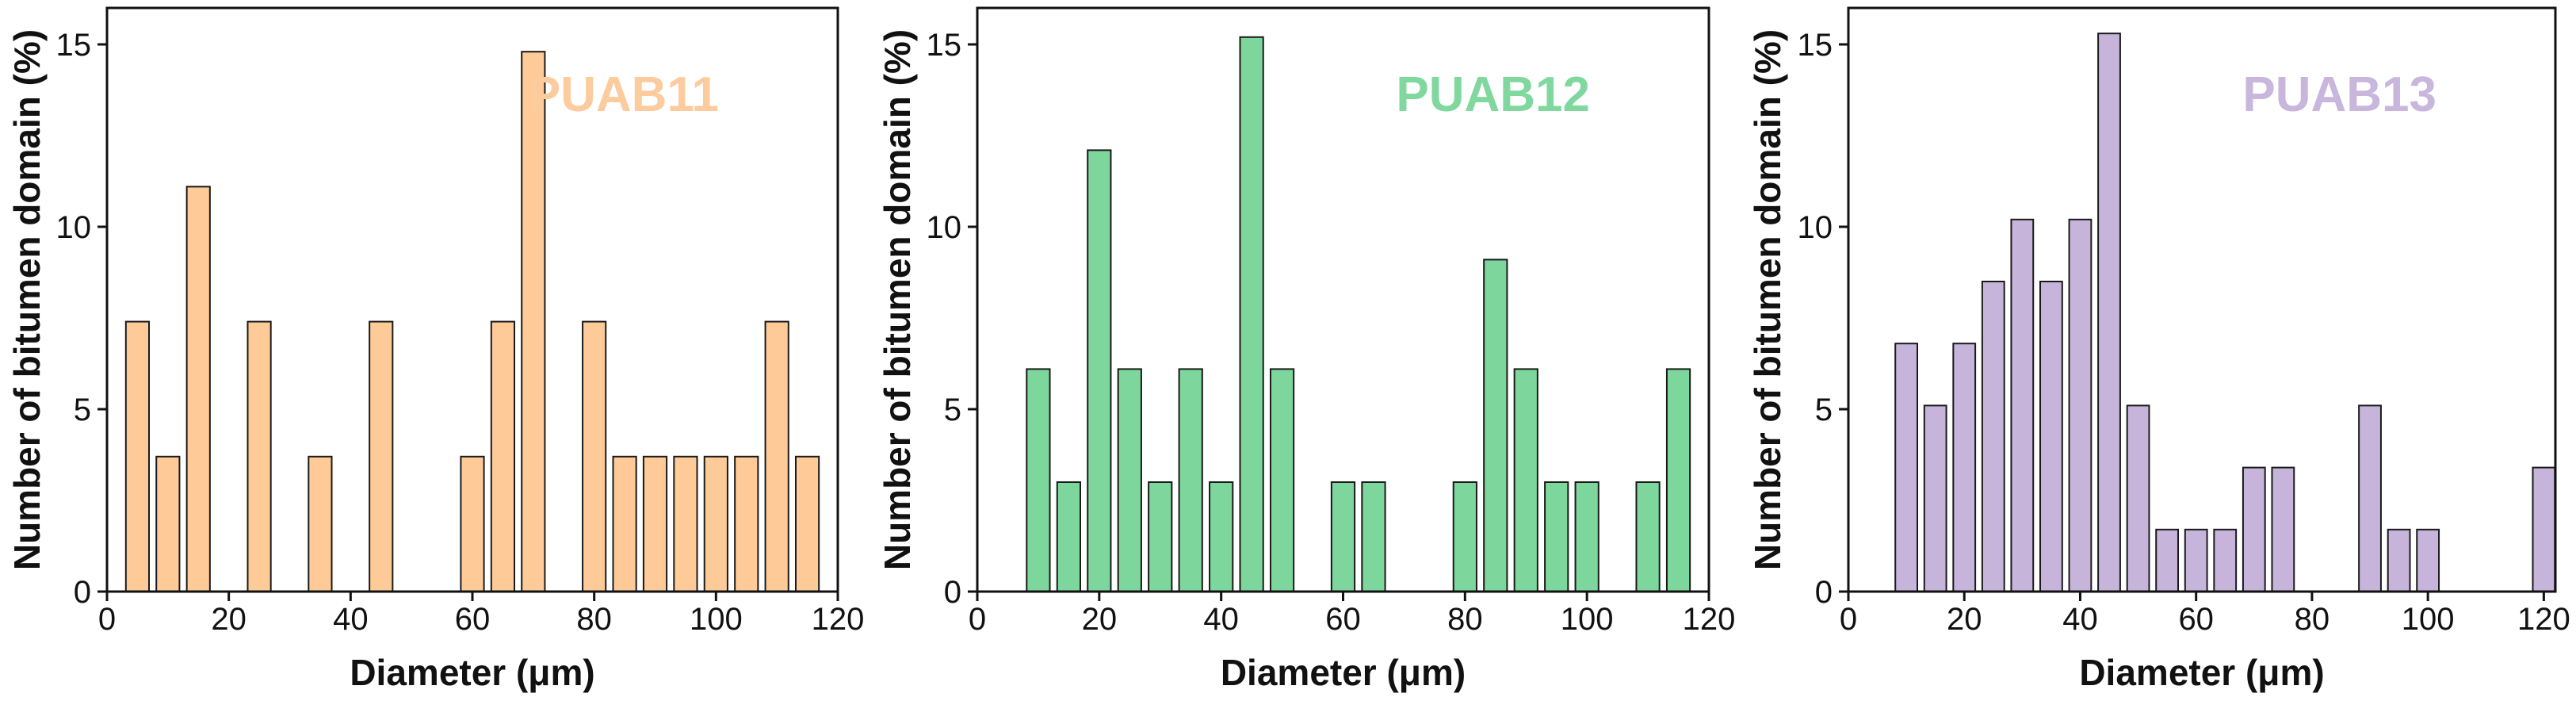 The width and height of the screenshot is (2576, 701). I want to click on annotation: PUAB12, so click(1493, 94).